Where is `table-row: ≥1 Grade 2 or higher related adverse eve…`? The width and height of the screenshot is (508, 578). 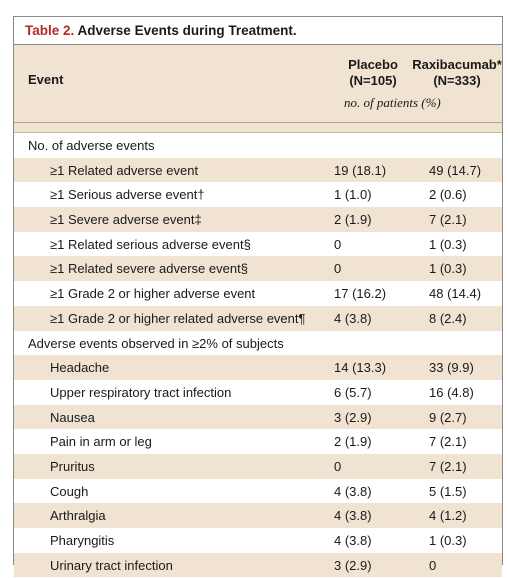 table-row: ≥1 Grade 2 or higher related adverse eve… is located at coordinates (258, 318).